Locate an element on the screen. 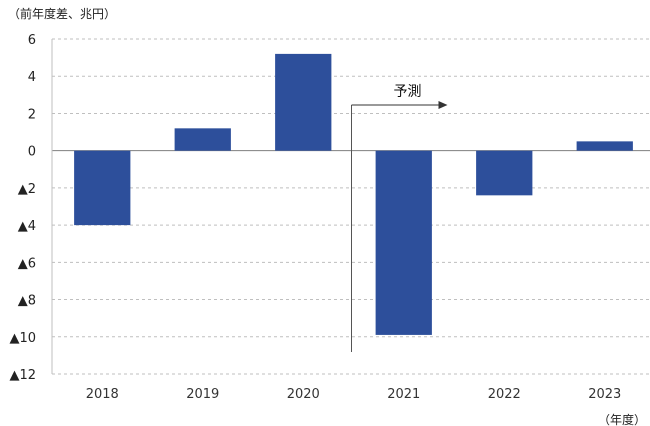 This screenshot has width=650, height=426. forecast-annotation: 予測 is located at coordinates (399, 218).